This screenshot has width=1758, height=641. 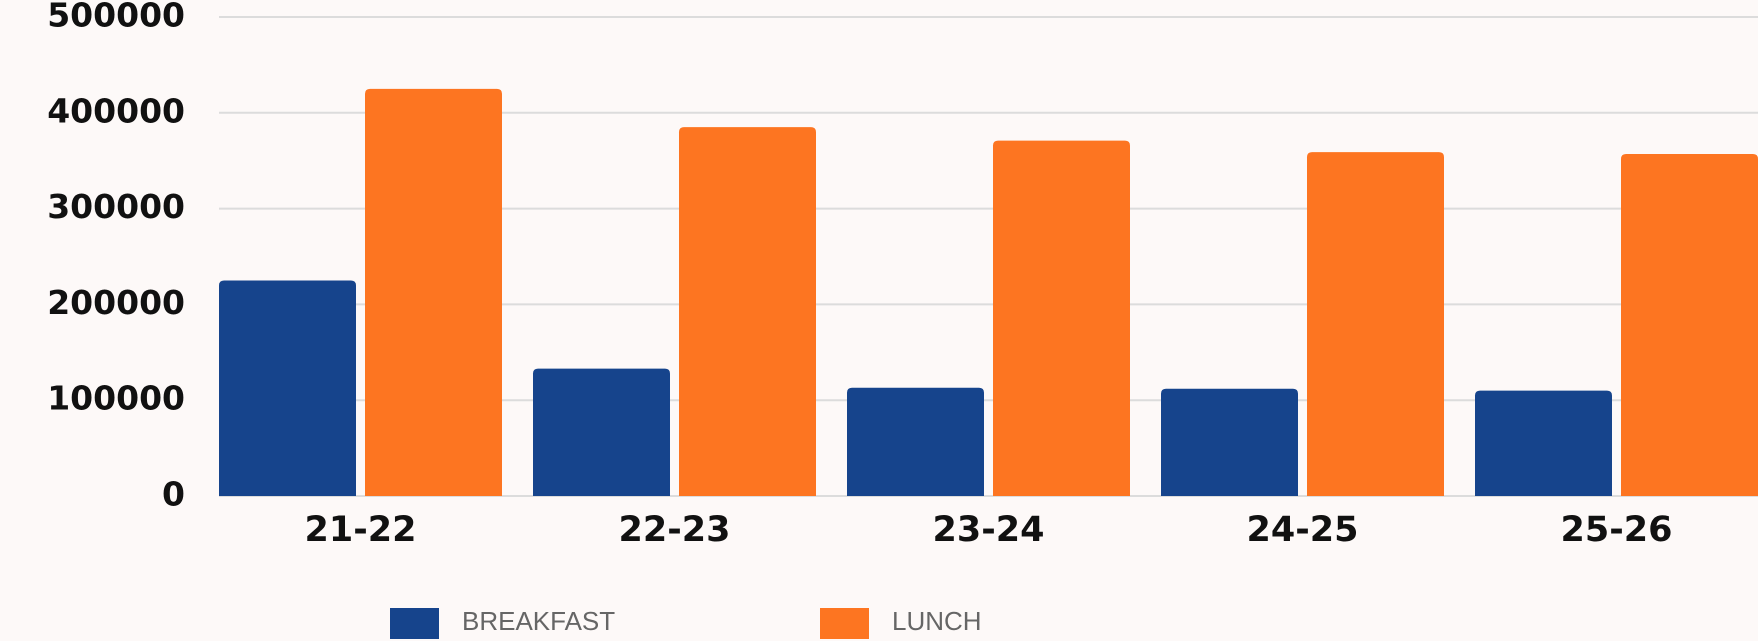 I want to click on x-tick-label: 21-22, so click(x=361, y=530).